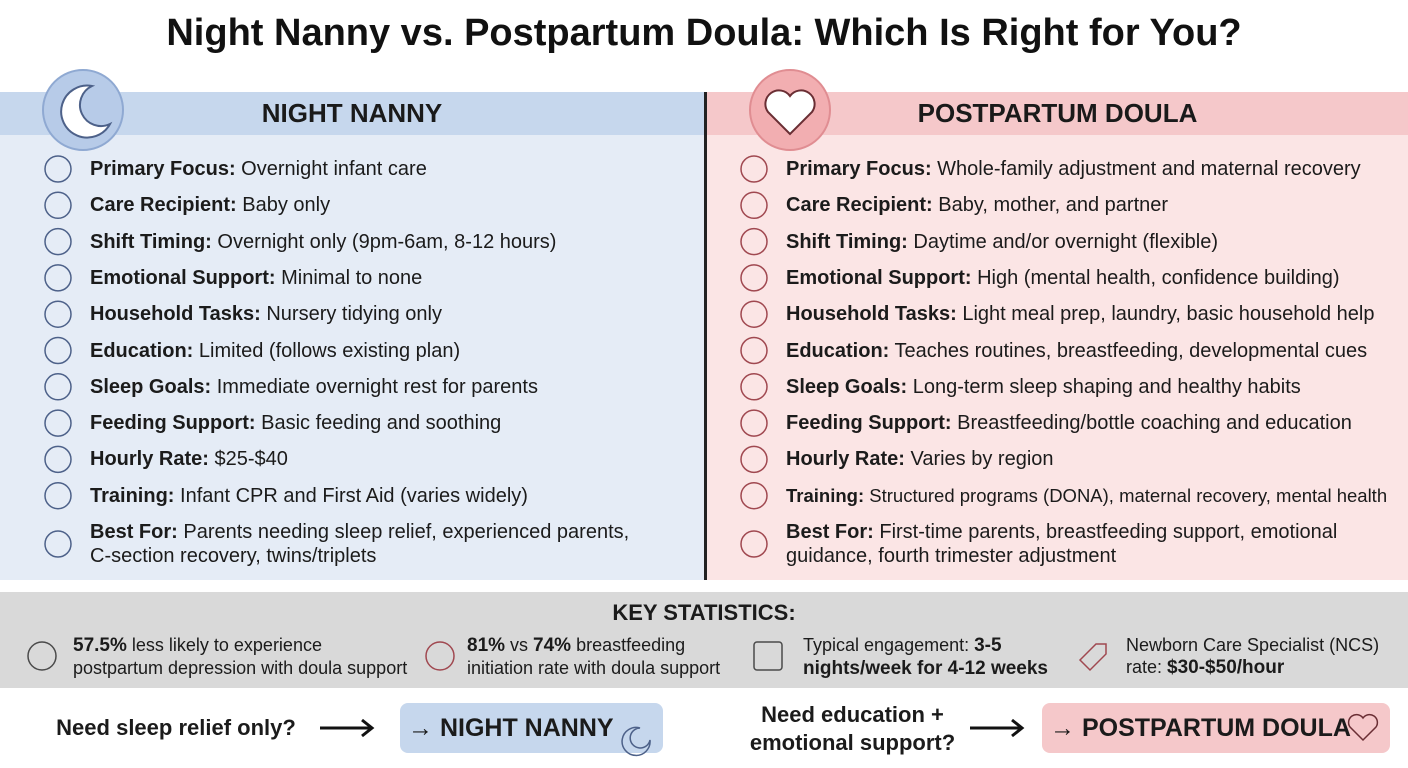 Image resolution: width=1408 pixels, height=768 pixels. What do you see at coordinates (852, 728) in the screenshot?
I see `question: Need education + emotional support?` at bounding box center [852, 728].